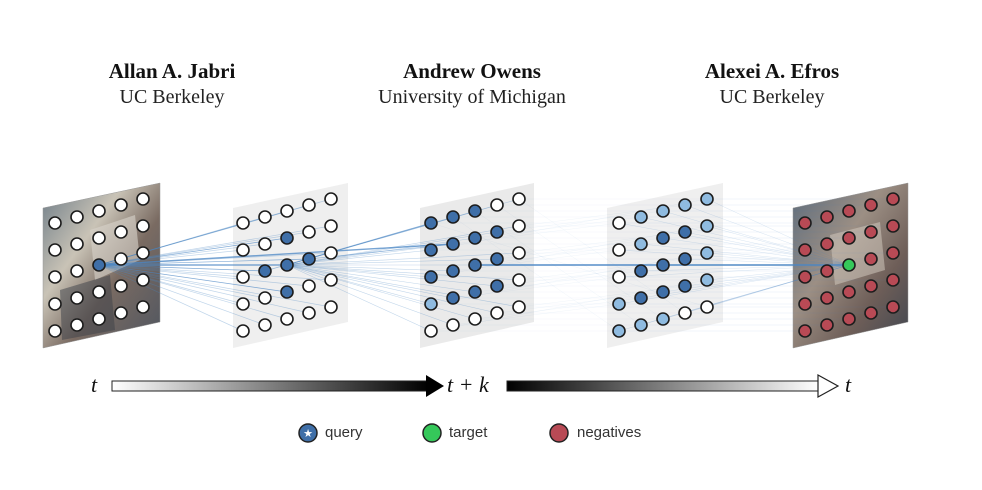 The image size is (982, 490). Describe the element at coordinates (472, 71) in the screenshot. I see `author-name: Andrew Owens` at that location.